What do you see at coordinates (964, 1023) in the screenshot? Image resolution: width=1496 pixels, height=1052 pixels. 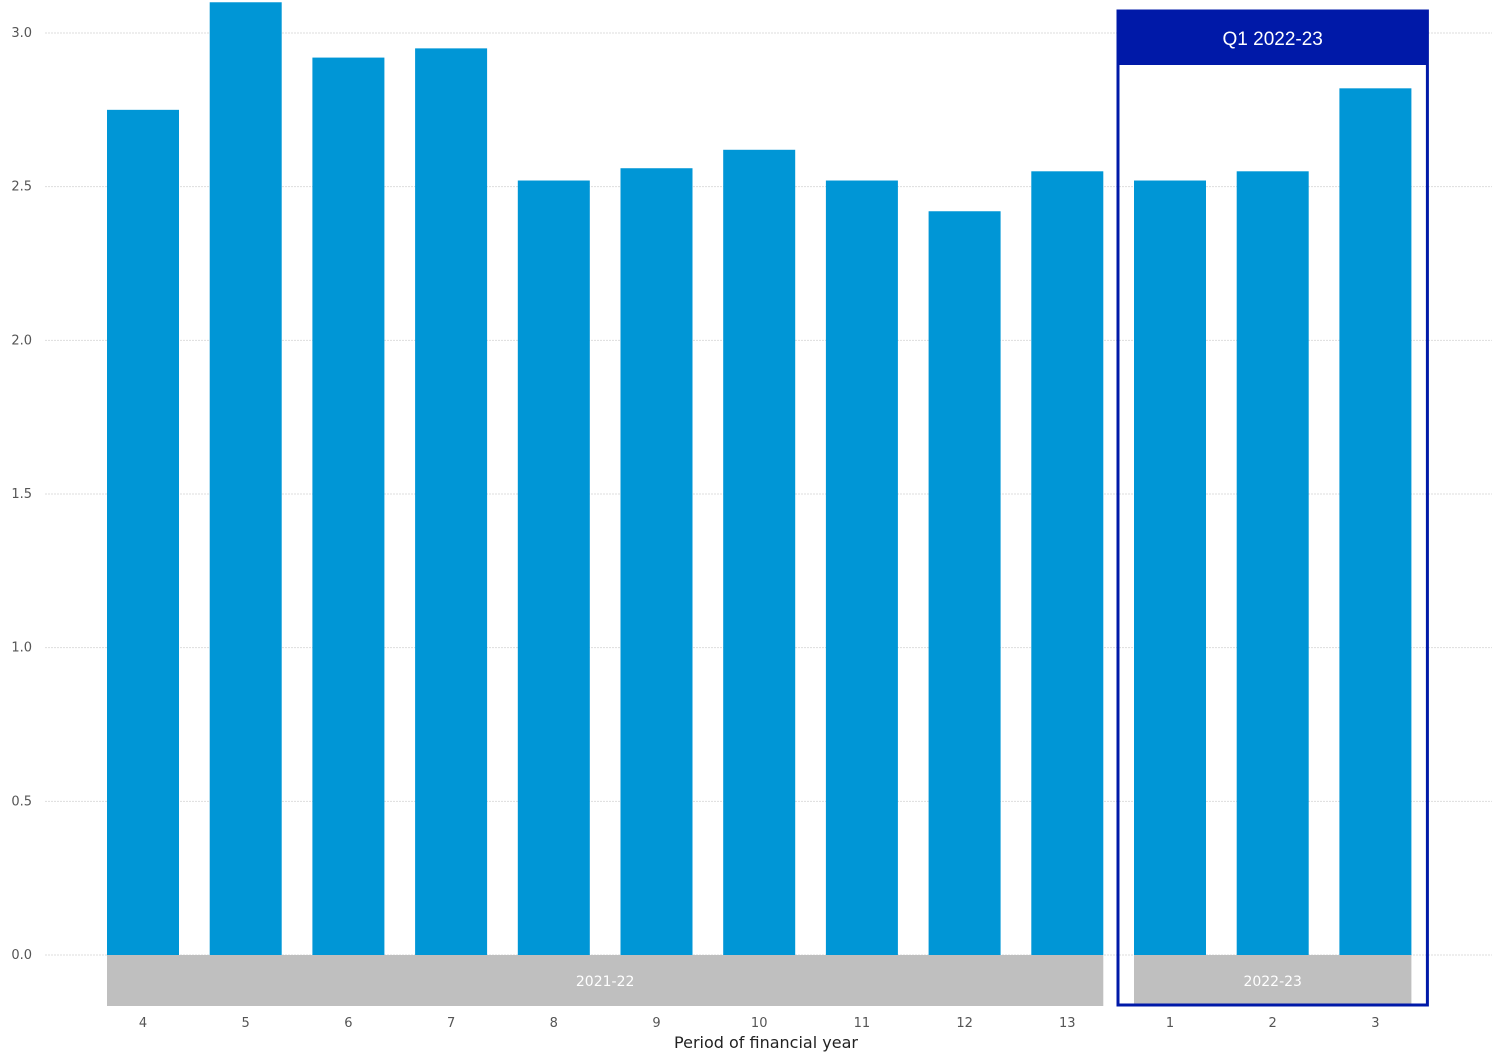 I see `x-tick-label: 12` at bounding box center [964, 1023].